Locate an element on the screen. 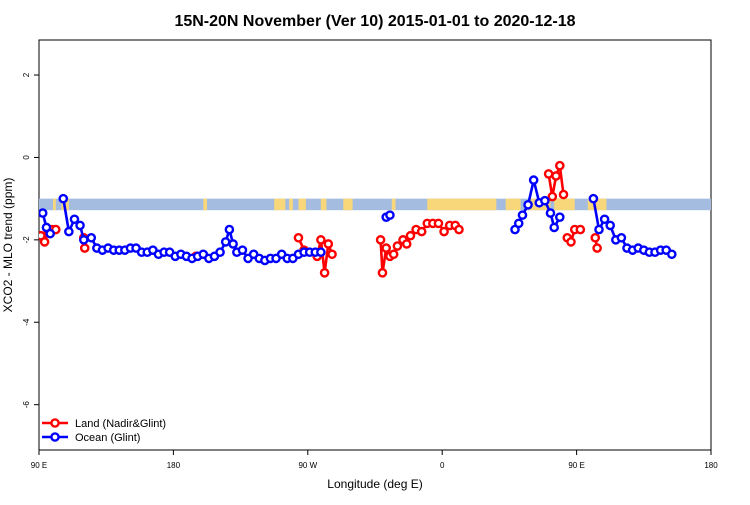 The height and width of the screenshot is (505, 750). x-tick-label: 90 W is located at coordinates (307, 465).